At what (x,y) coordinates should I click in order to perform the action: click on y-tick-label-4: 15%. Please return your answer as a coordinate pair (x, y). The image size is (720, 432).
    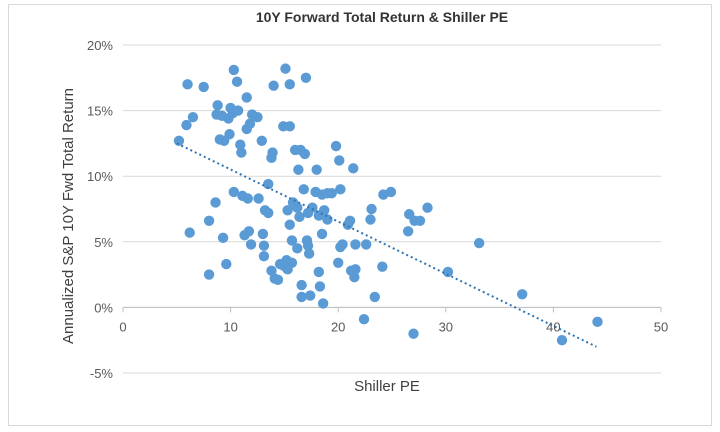
    Looking at the image, I should click on (100, 111).